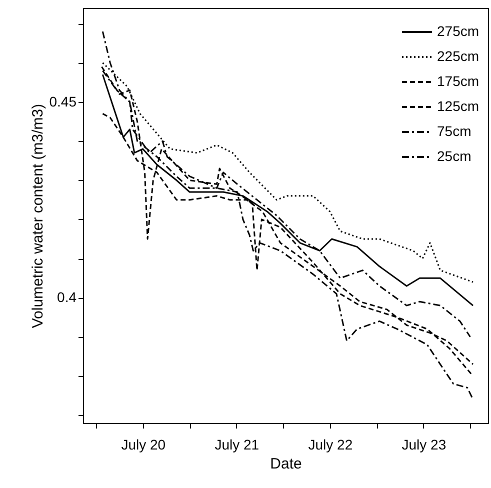 The width and height of the screenshot is (491, 488). I want to click on y-axis-title: Volumetric water content (m3/m3), so click(37, 216).